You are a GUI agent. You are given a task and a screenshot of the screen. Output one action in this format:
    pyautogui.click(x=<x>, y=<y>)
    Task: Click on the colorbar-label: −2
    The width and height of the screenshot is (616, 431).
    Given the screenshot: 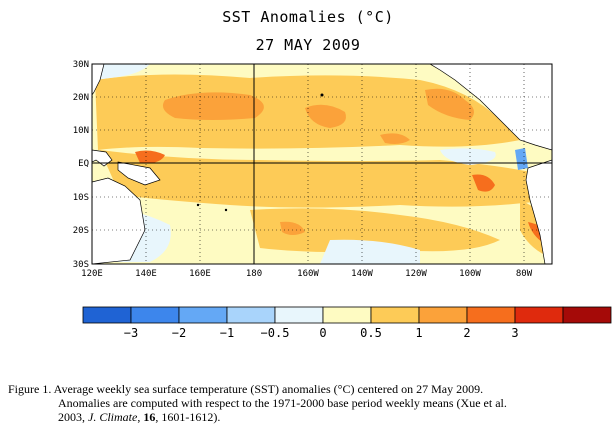 What is the action you would take?
    pyautogui.click(x=179, y=333)
    